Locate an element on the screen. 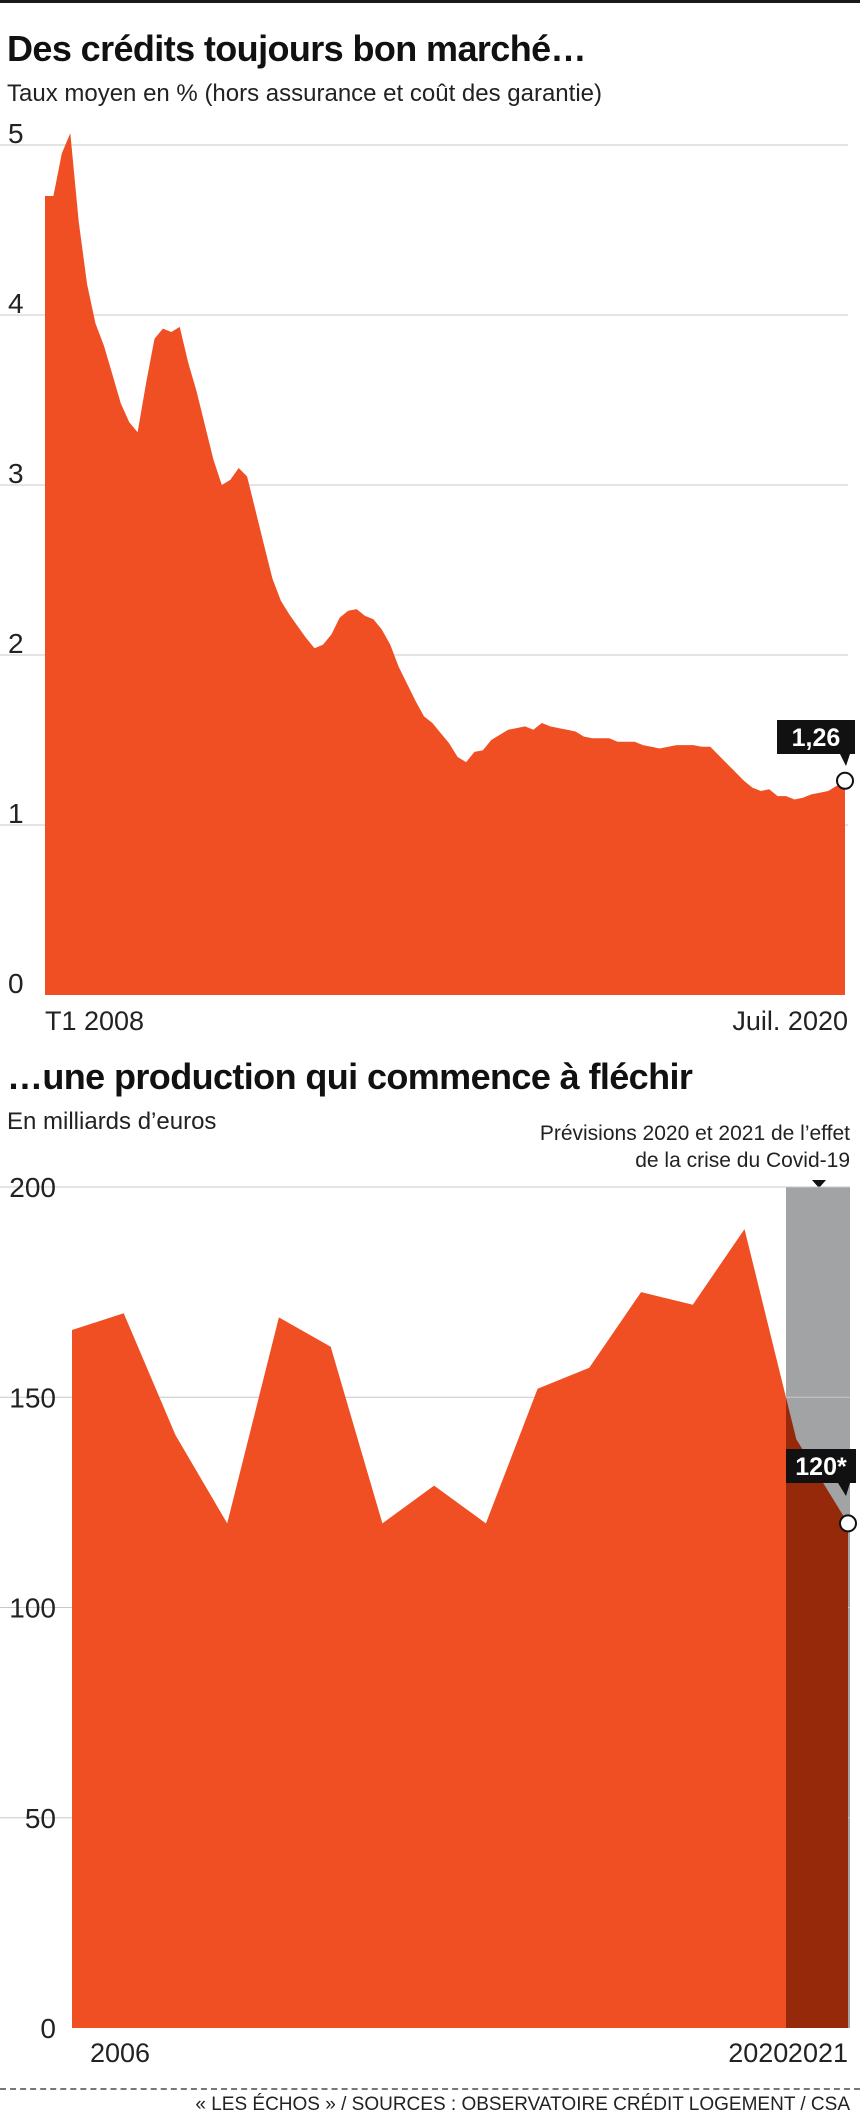 The image size is (860, 2121). callout-label: 120* is located at coordinates (821, 1467).